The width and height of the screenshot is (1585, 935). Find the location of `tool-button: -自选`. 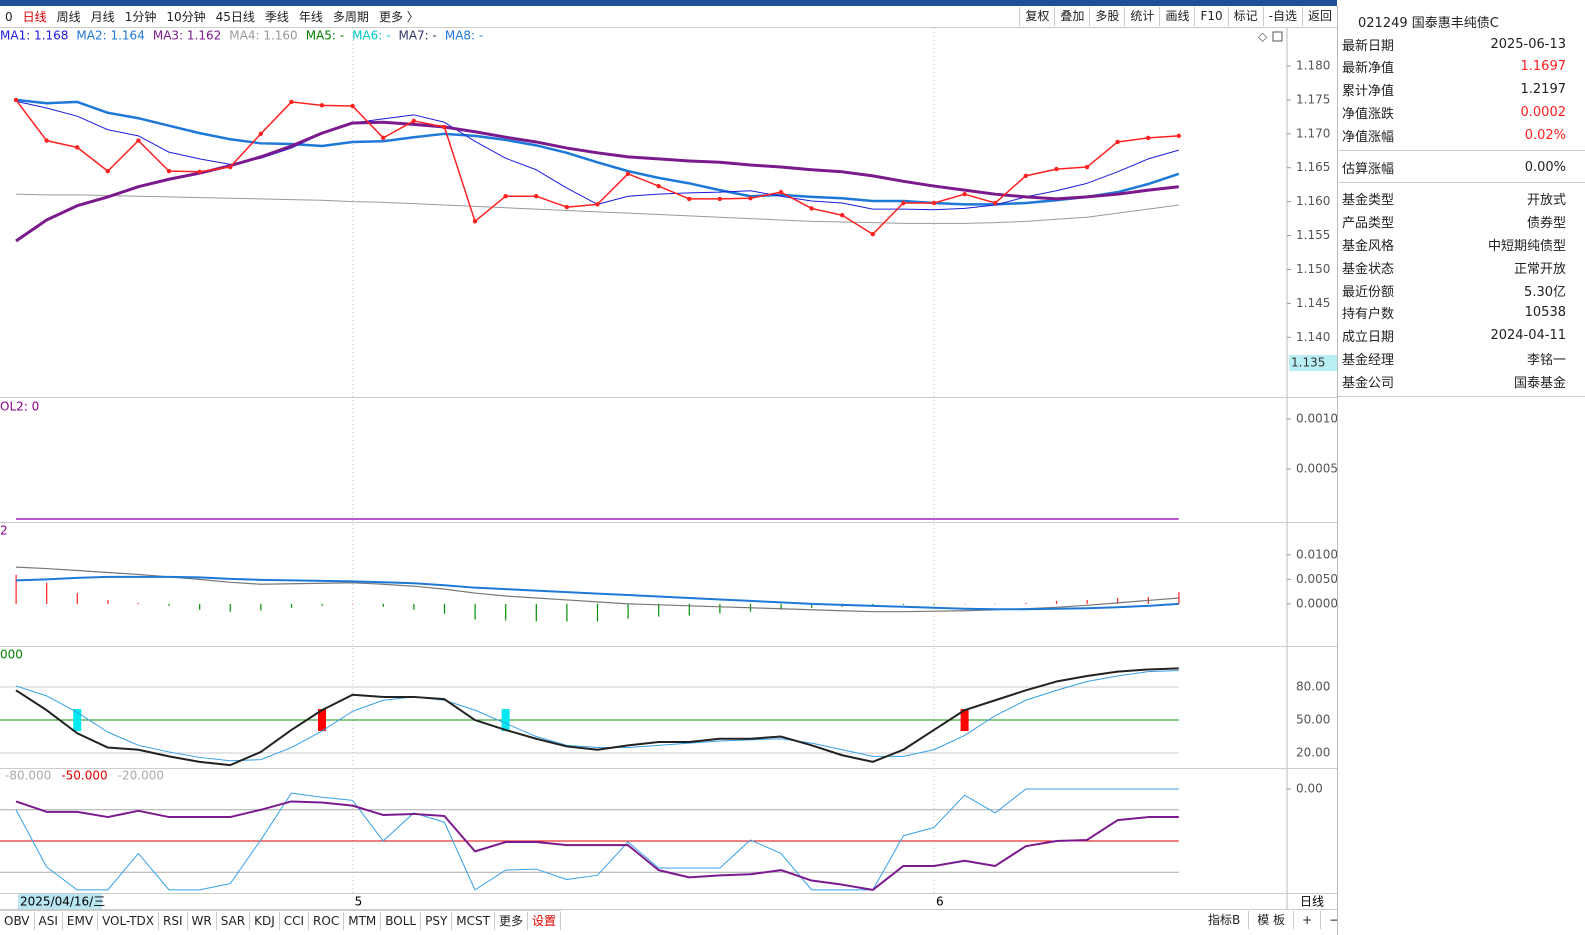

tool-button: -自选 is located at coordinates (1282, 16).